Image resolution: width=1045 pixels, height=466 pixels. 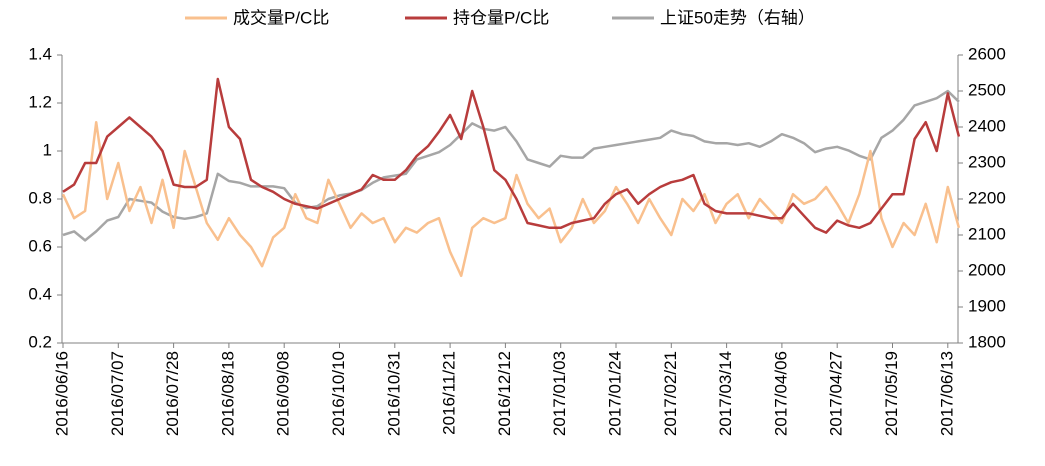 I want to click on y-tick-label: 1.4, so click(x=40, y=53).